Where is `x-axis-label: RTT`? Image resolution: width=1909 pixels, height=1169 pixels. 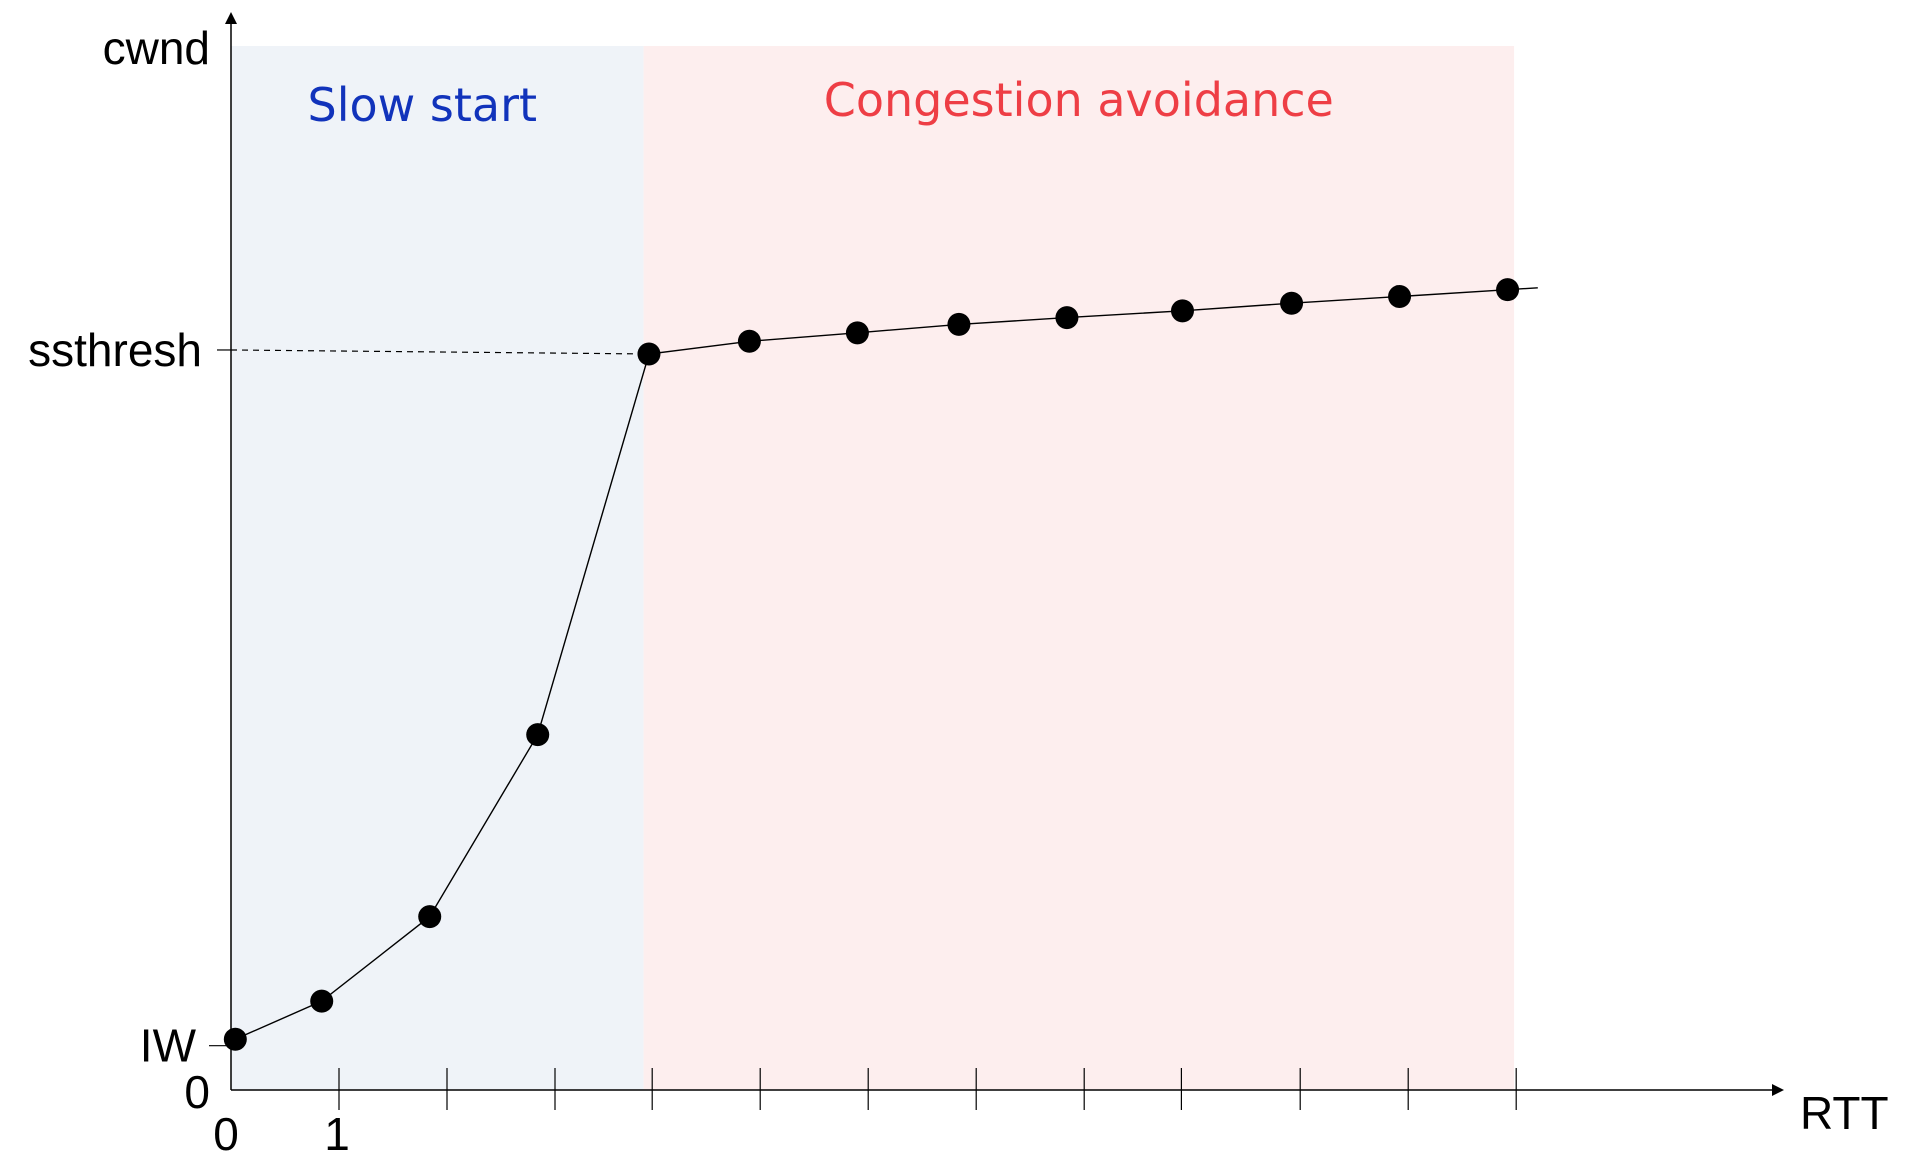 x-axis-label: RTT is located at coordinates (1844, 1113).